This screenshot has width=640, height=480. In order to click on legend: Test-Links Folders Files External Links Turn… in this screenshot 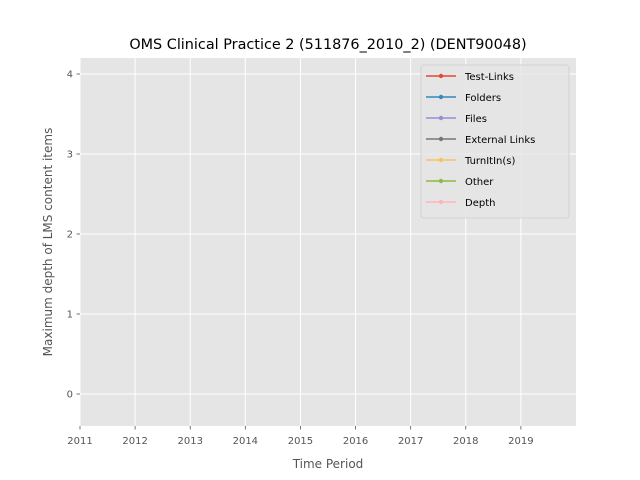, I will do `click(495, 141)`.